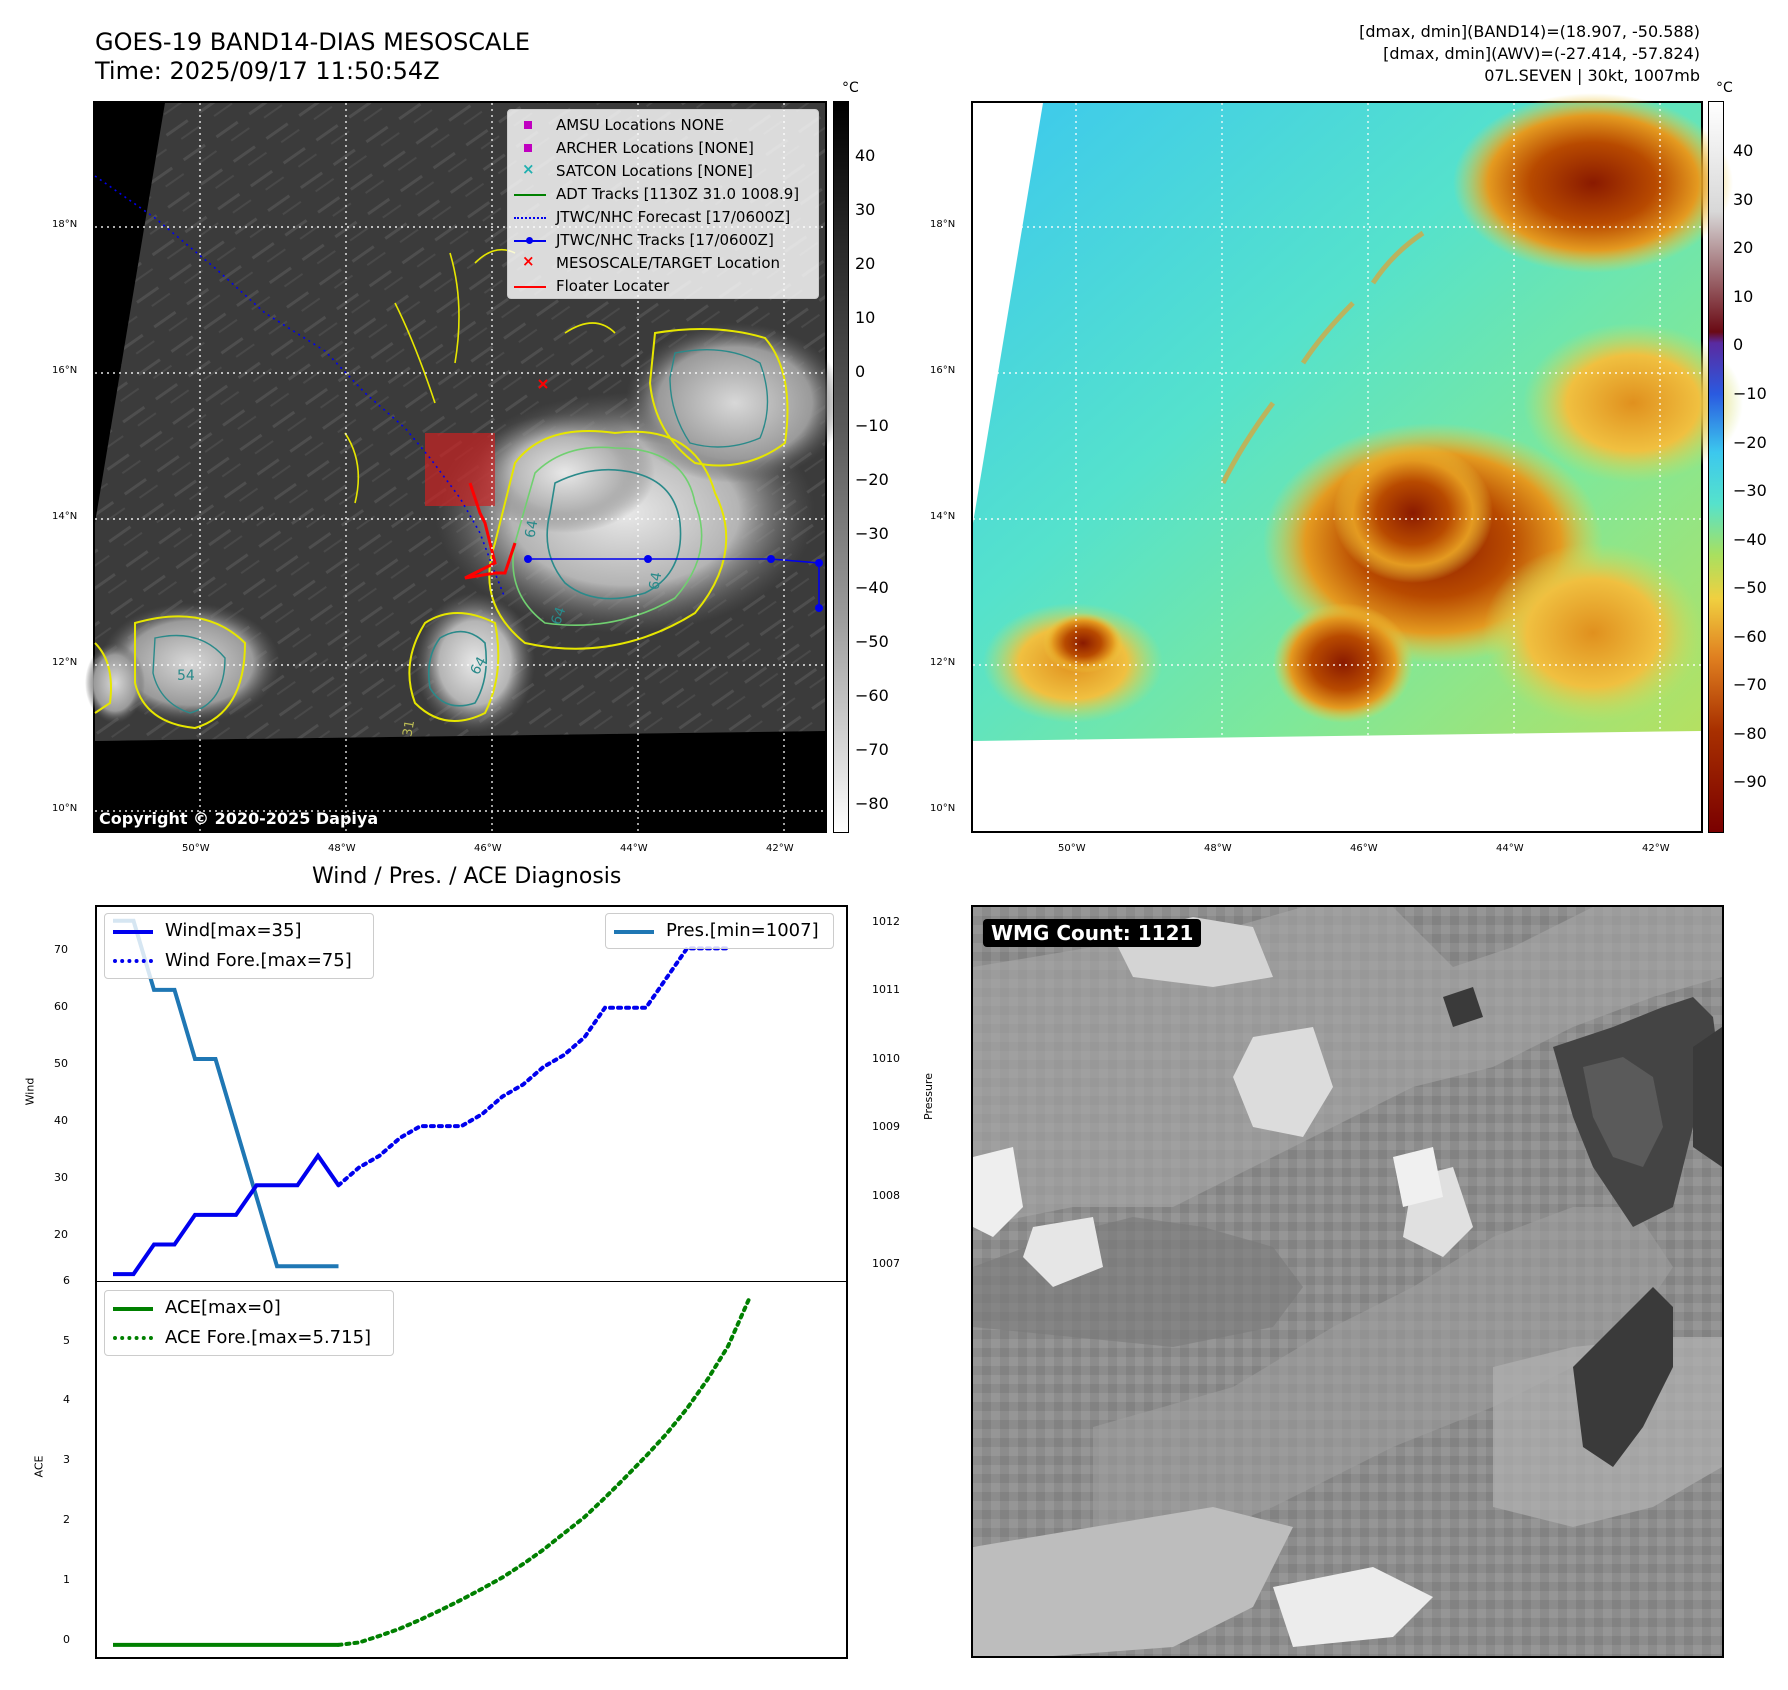 The height and width of the screenshot is (1690, 1788). Describe the element at coordinates (239, 946) in the screenshot. I see `wind-legend: Wind[max=35] Wind Fore.[max=75]` at that location.